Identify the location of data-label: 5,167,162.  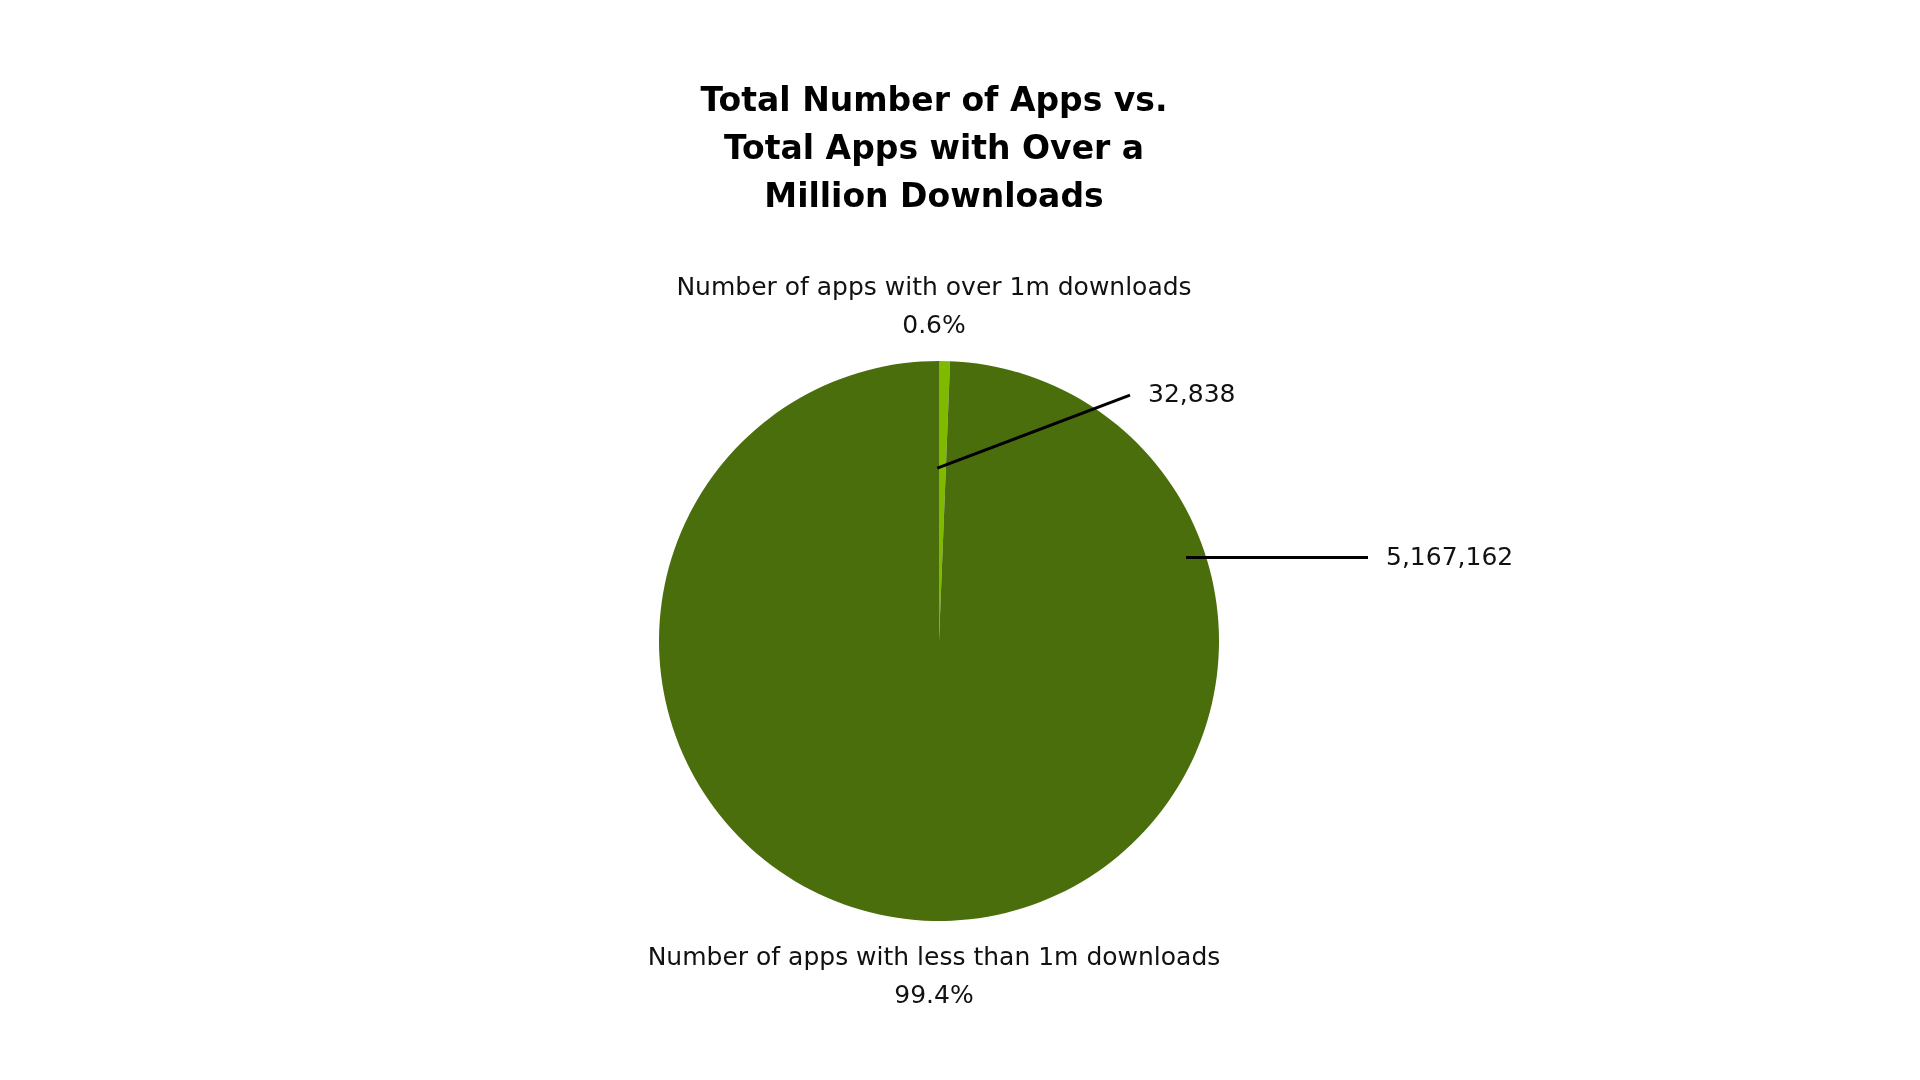
(1450, 556).